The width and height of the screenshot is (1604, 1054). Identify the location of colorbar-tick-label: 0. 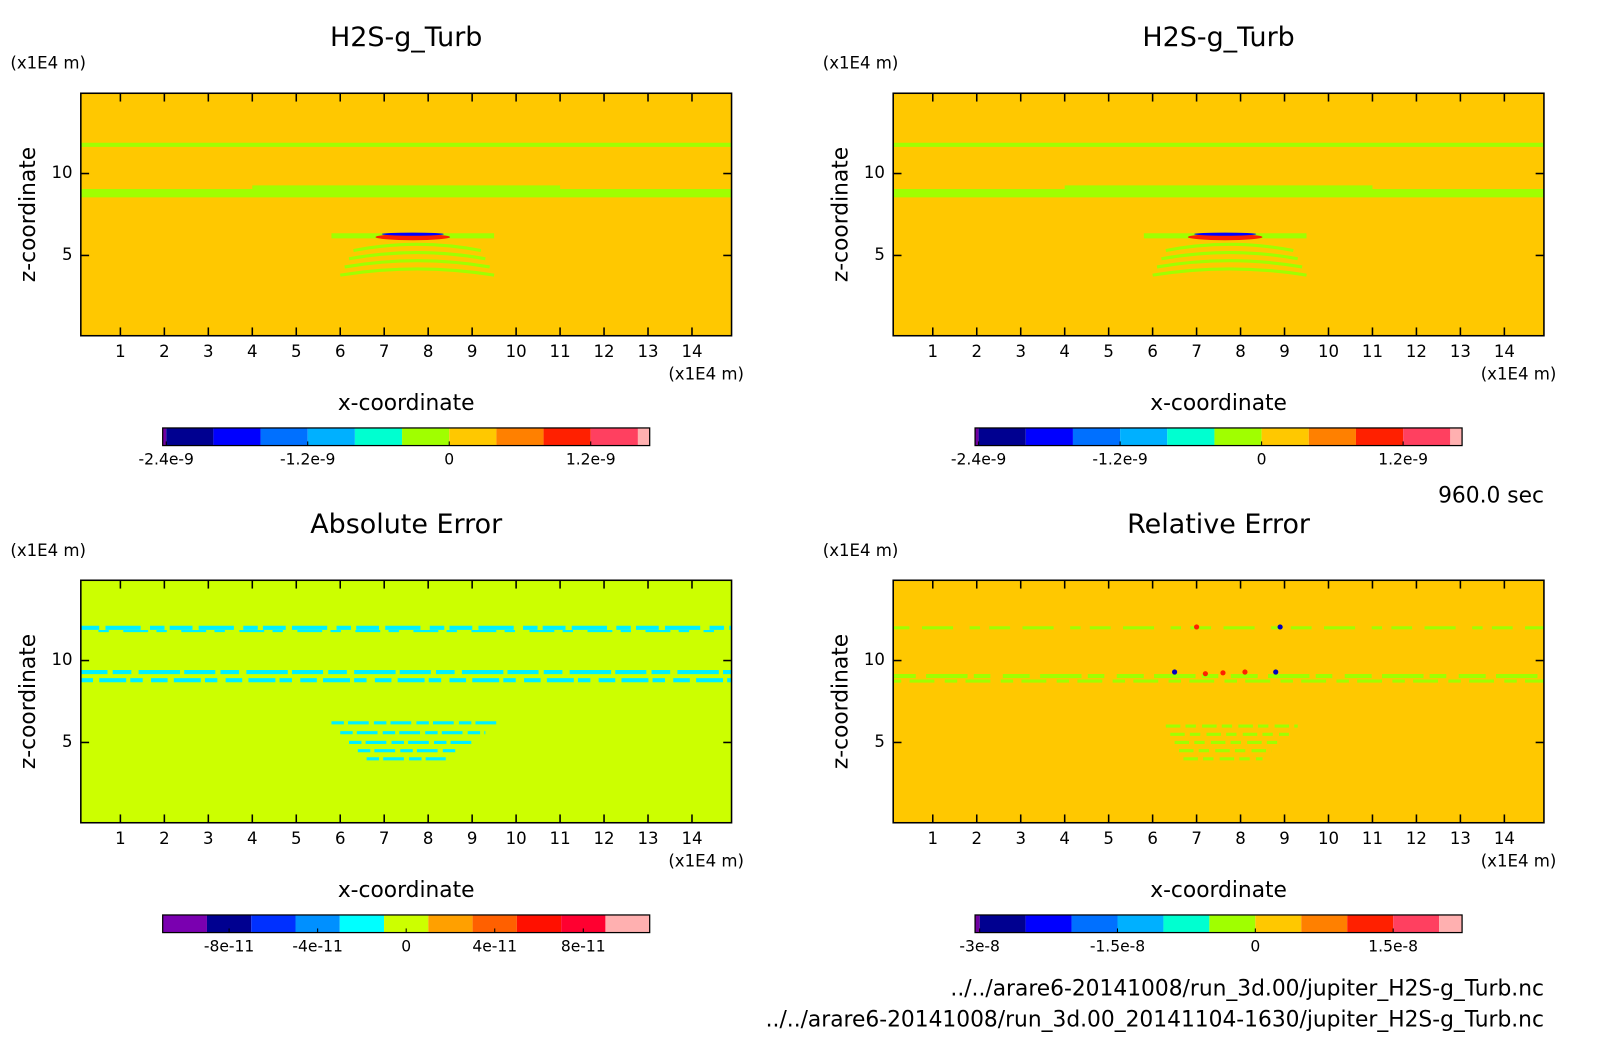
(1255, 947).